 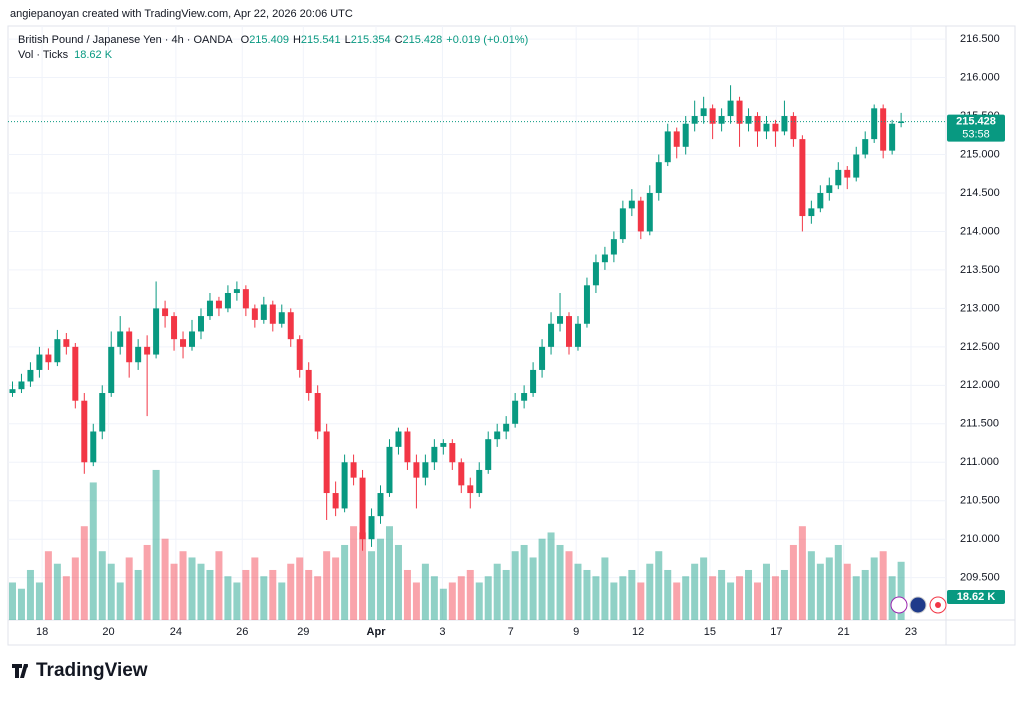 What do you see at coordinates (80, 670) in the screenshot?
I see `logo: TradingView` at bounding box center [80, 670].